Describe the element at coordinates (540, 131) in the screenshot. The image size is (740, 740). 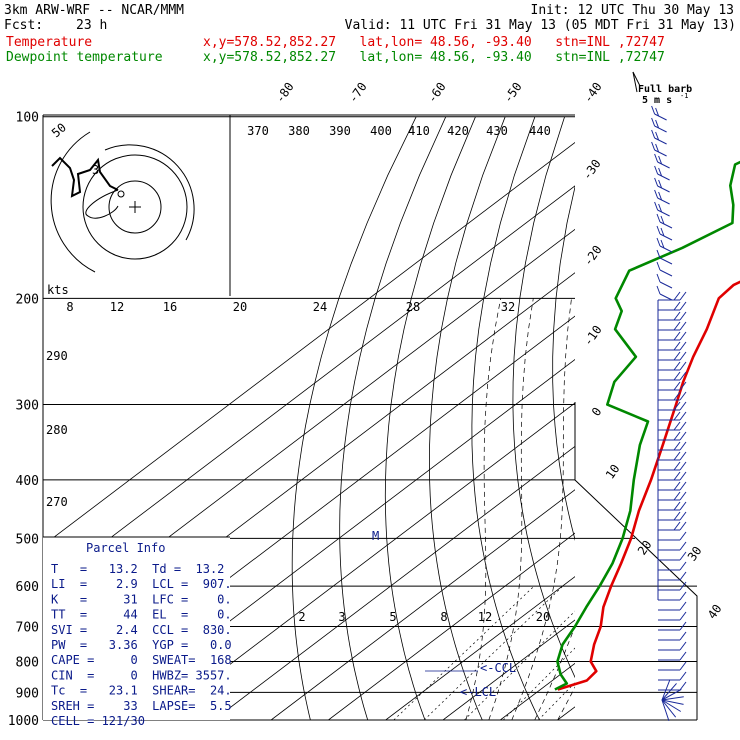
I see `theta-label-440: 440` at that location.